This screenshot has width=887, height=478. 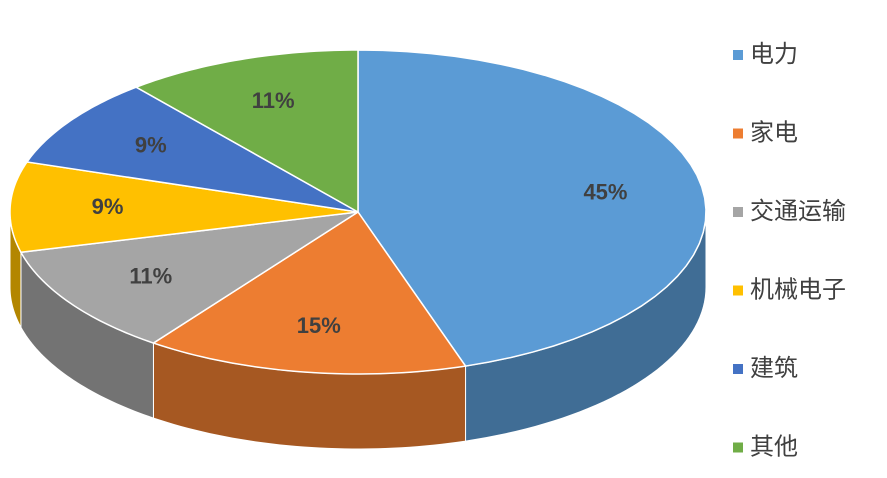 I want to click on legend-label: 家电, so click(x=774, y=133).